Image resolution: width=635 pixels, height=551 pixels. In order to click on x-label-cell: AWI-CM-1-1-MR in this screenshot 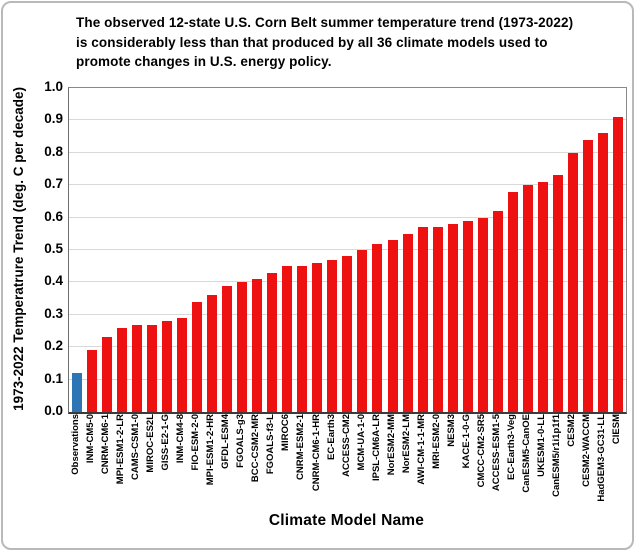, I will do `click(421, 462)`.